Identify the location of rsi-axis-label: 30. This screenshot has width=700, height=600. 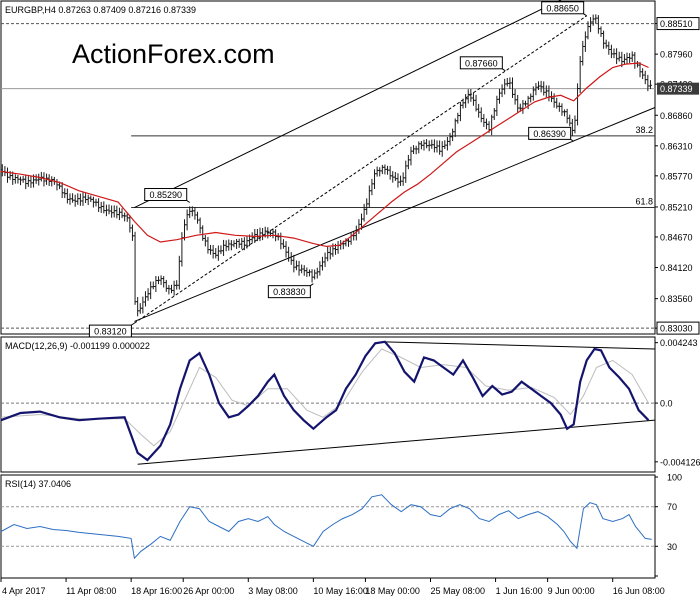
(672, 547).